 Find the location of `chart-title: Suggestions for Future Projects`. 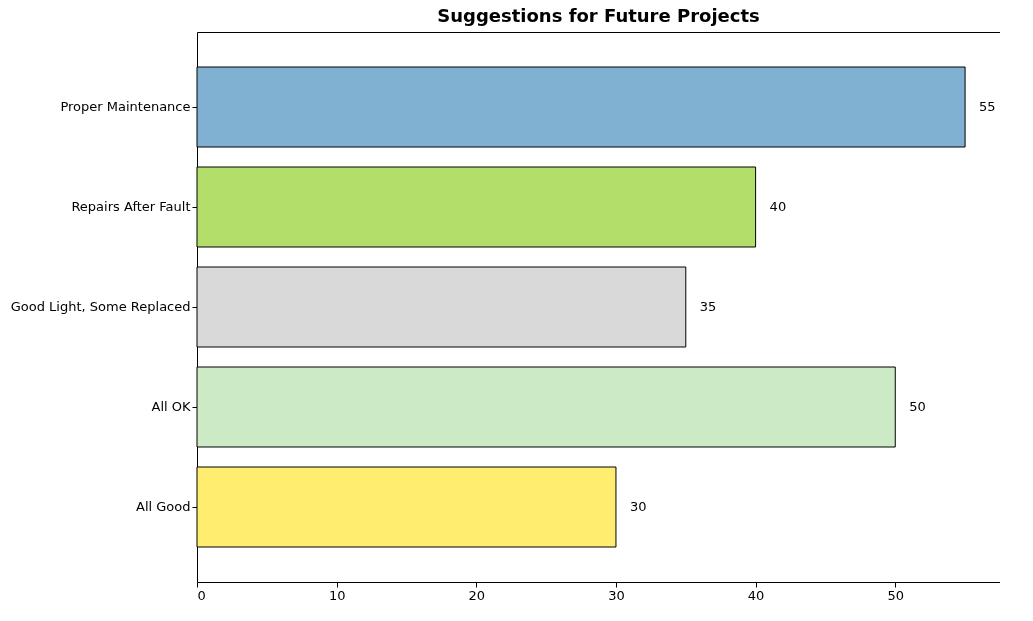

chart-title: Suggestions for Future Projects is located at coordinates (598, 15).